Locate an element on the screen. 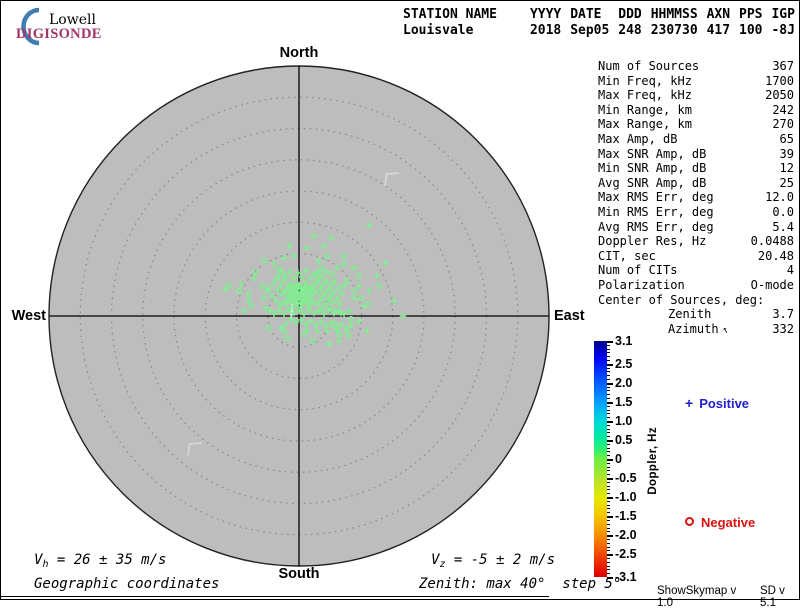 This screenshot has width=800, height=609. header-column-label: DATE is located at coordinates (586, 14).